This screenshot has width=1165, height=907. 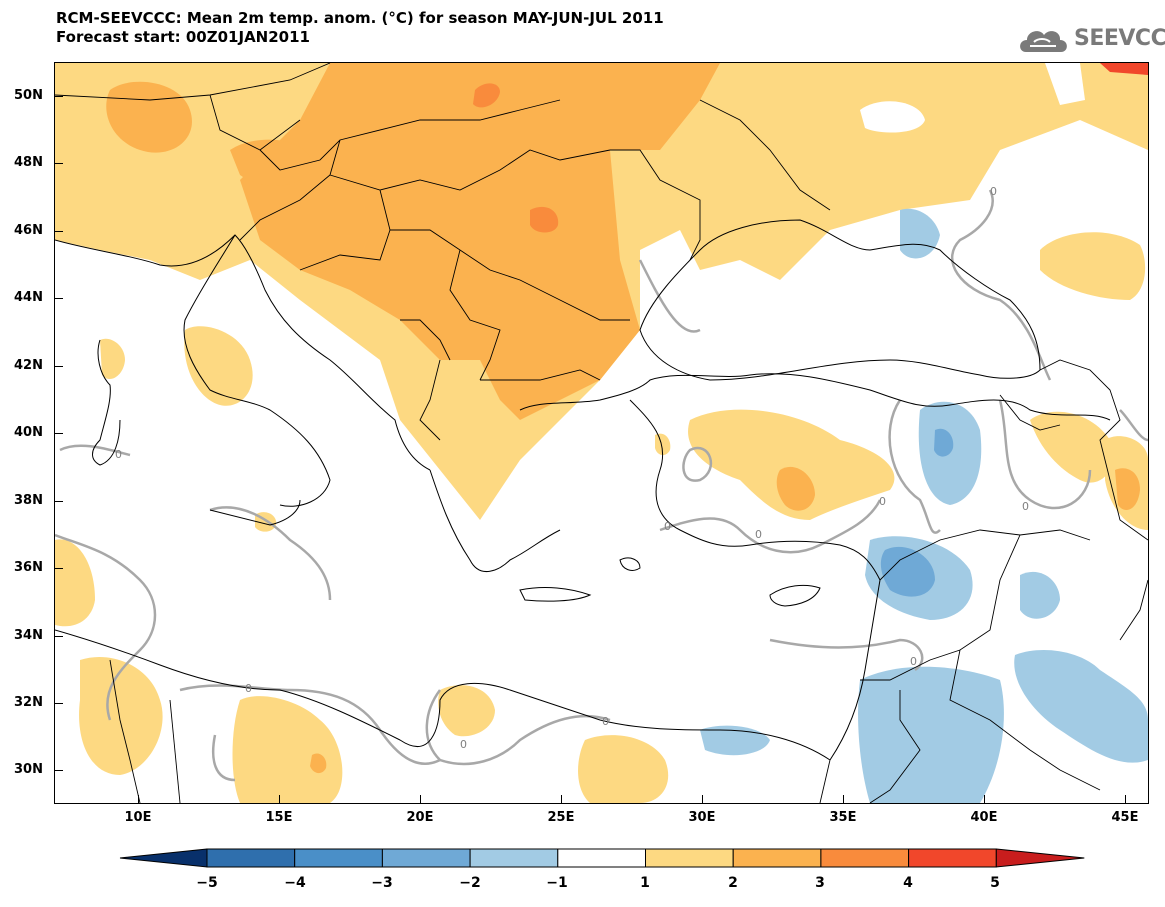 What do you see at coordinates (1093, 266) in the screenshot?
I see `fill-anomaly-1-2-caucasus` at bounding box center [1093, 266].